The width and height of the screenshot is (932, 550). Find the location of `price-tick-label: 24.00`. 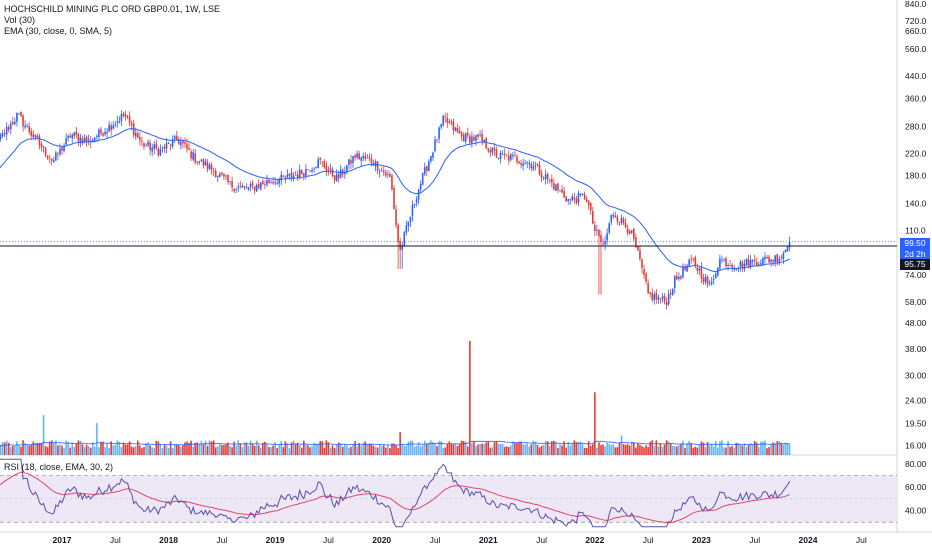

price-tick-label: 24.00 is located at coordinates (916, 400).